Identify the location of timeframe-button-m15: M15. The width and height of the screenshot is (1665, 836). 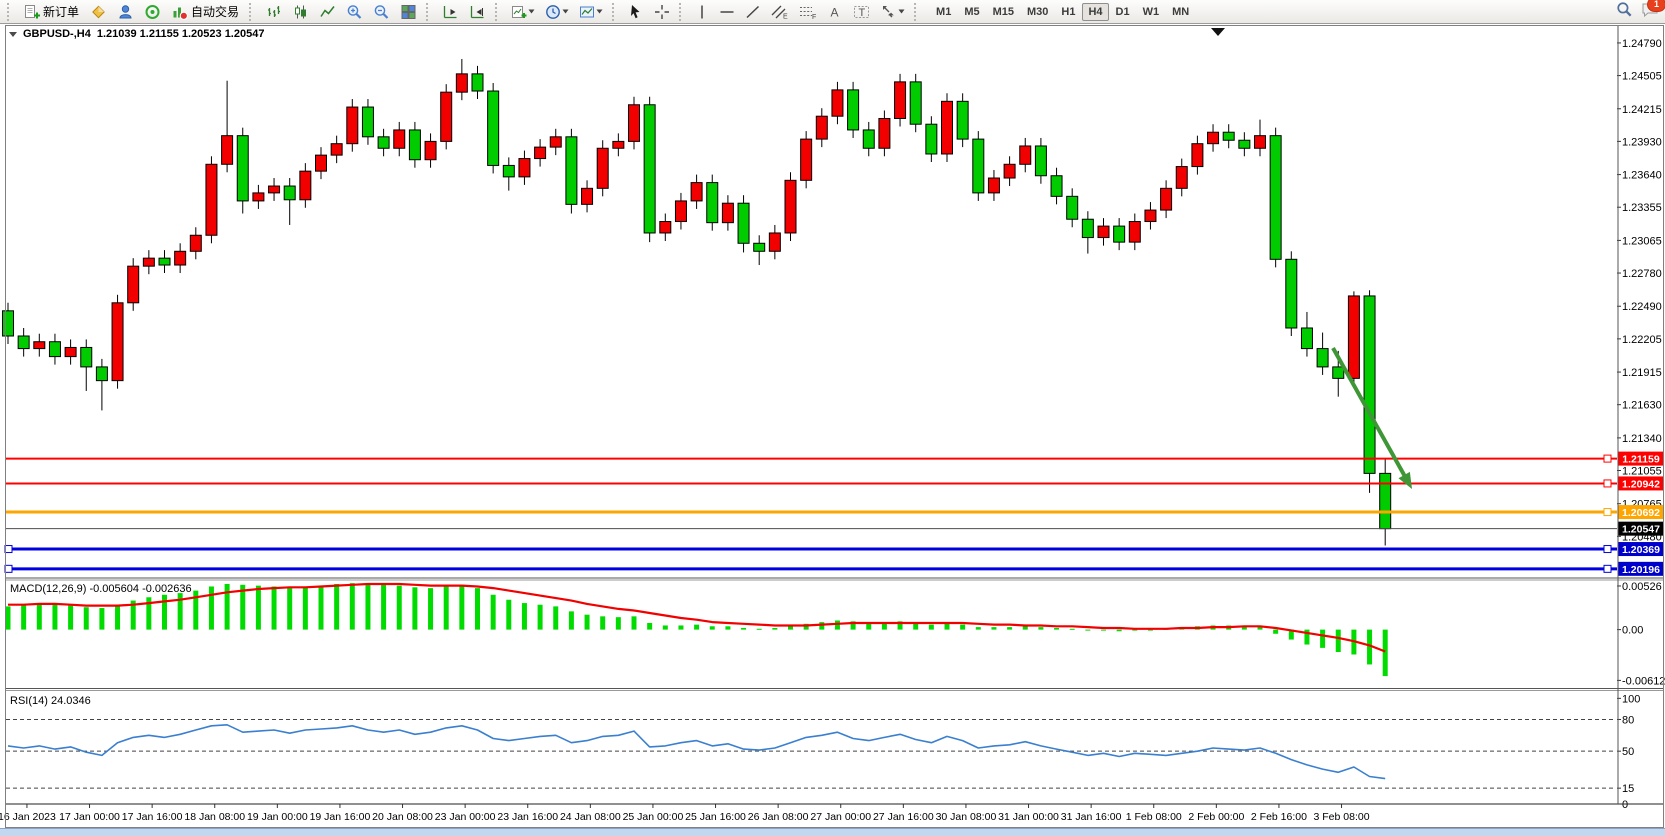
(1003, 11).